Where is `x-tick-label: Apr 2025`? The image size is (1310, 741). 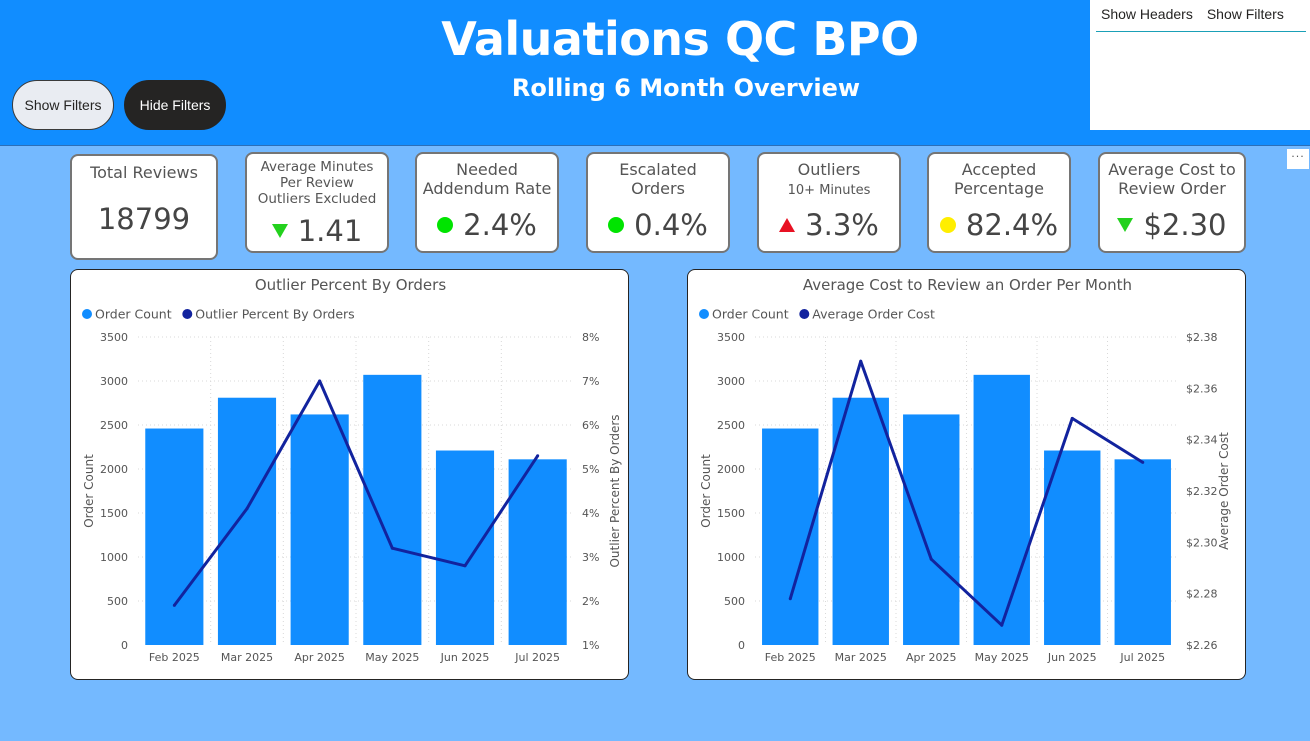 x-tick-label: Apr 2025 is located at coordinates (931, 657).